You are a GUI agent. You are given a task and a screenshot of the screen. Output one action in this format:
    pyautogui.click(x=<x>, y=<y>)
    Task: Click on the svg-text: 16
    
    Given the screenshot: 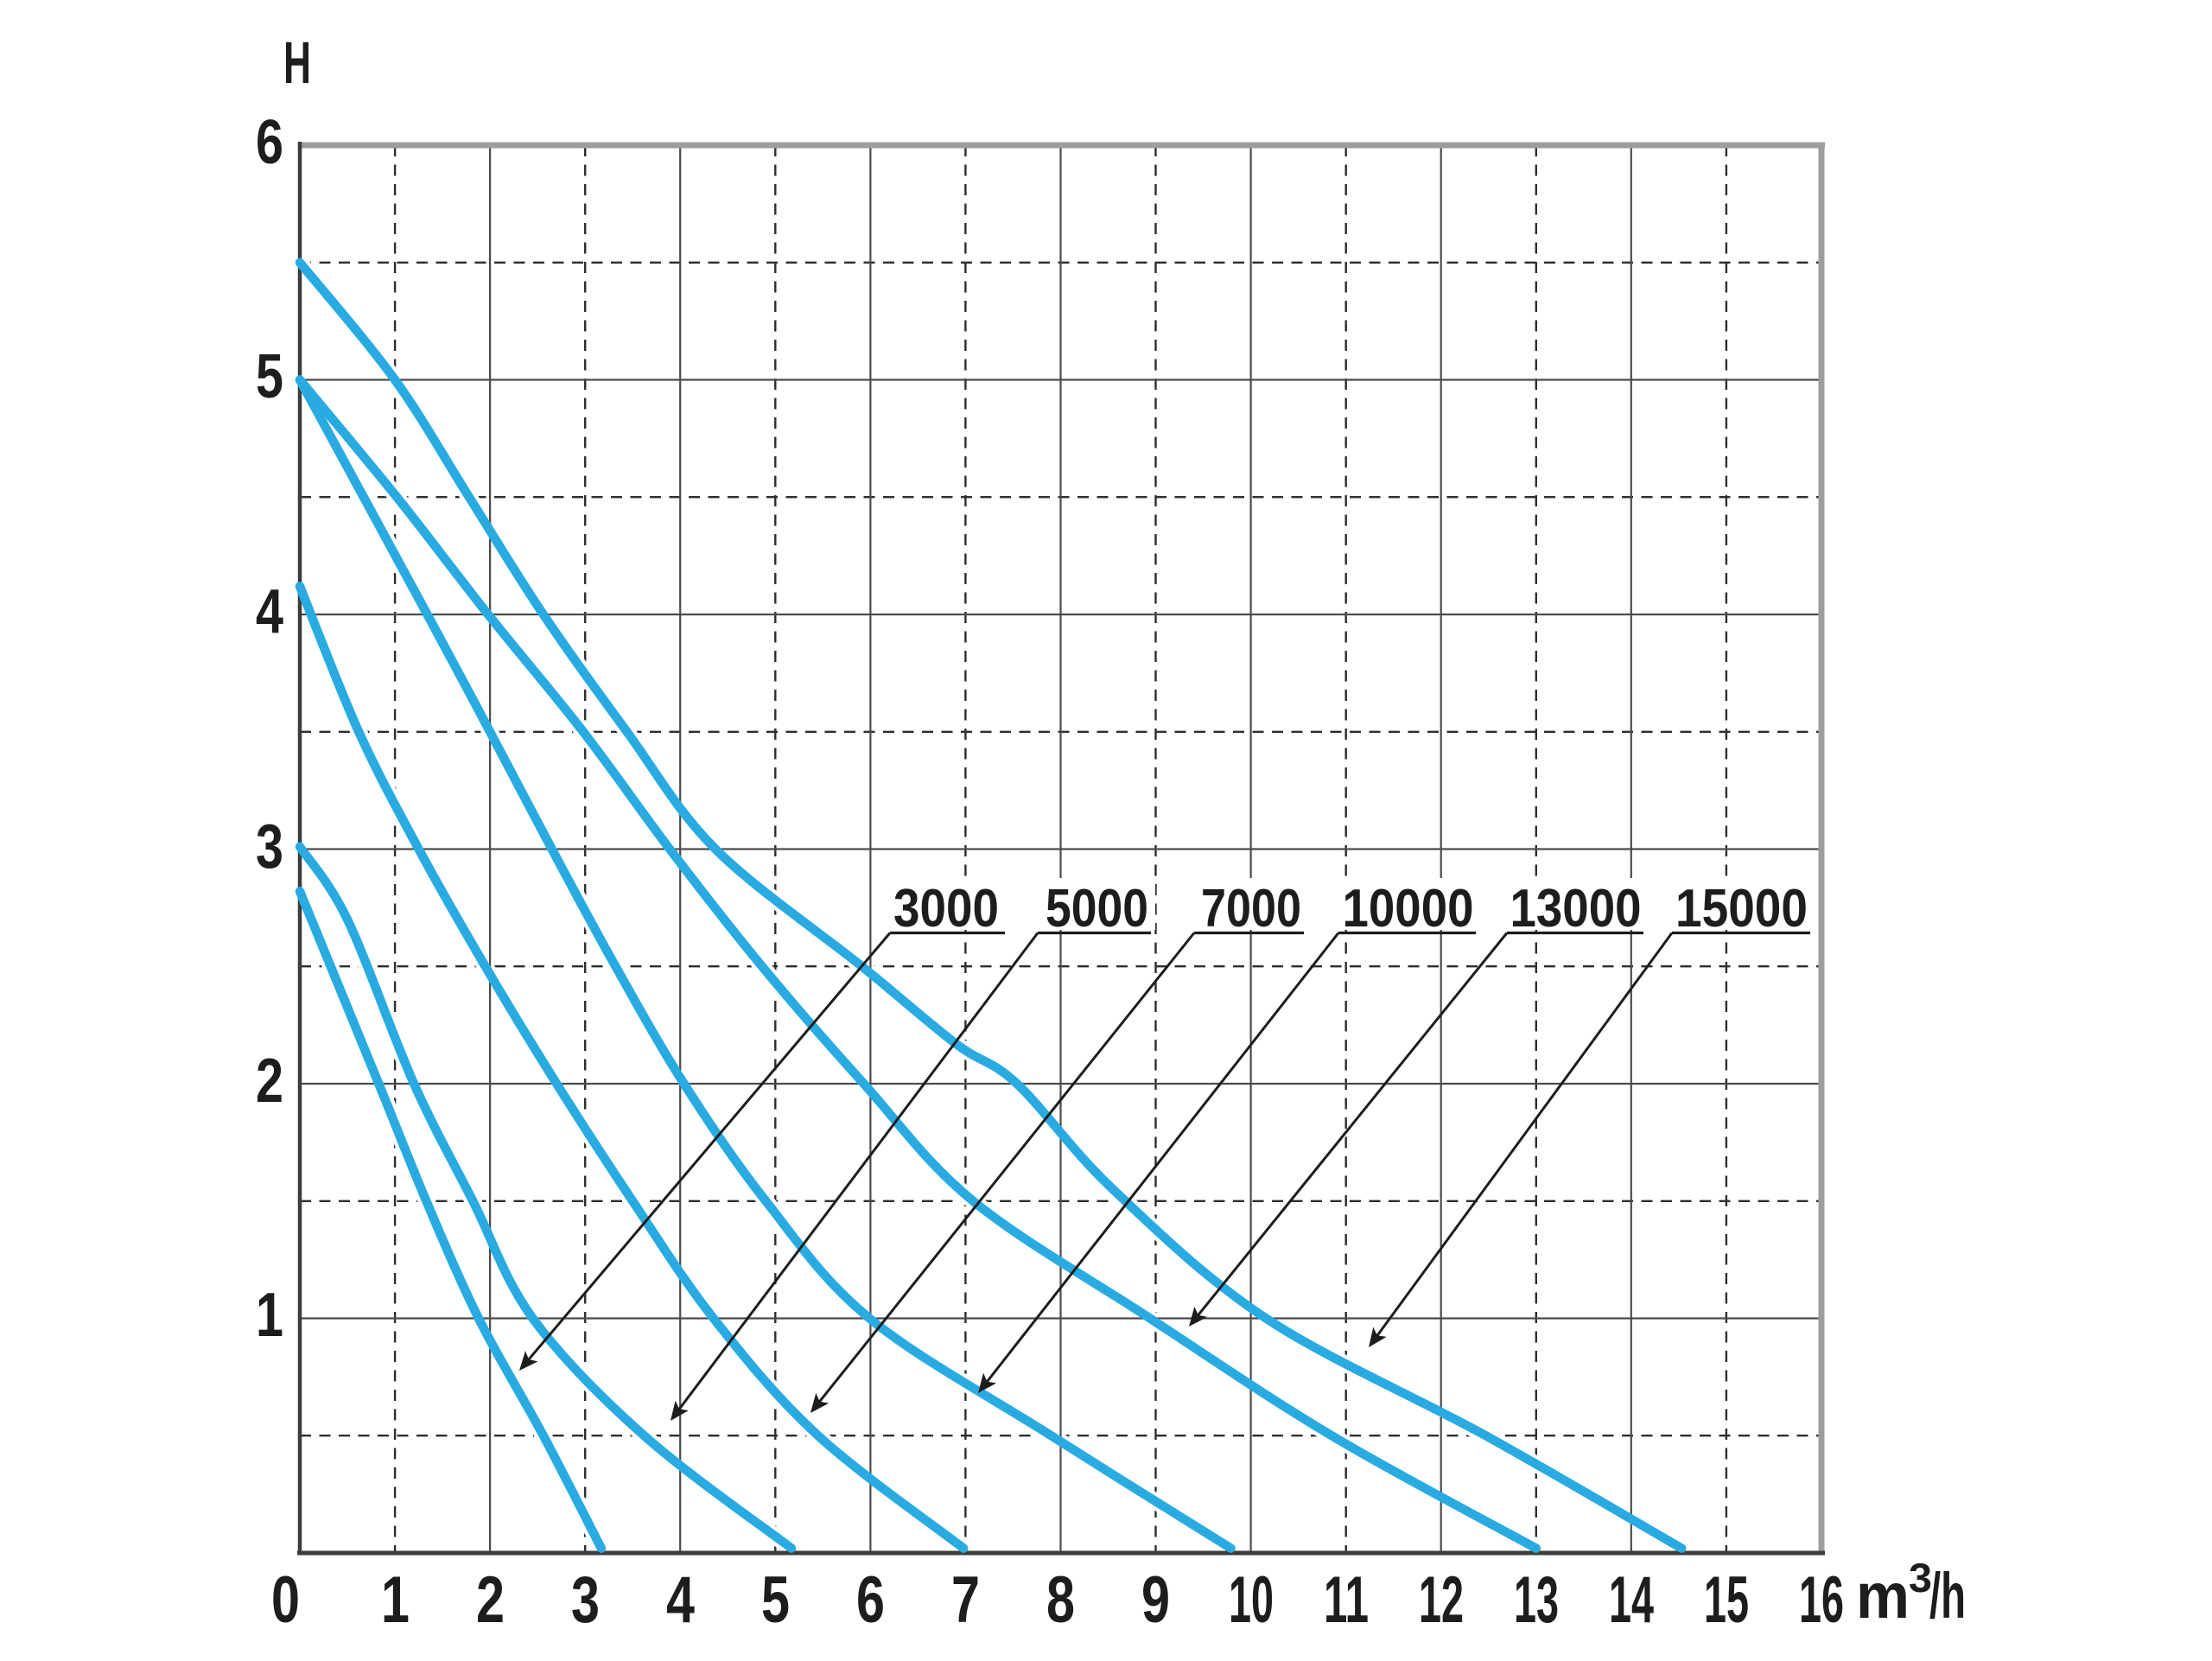 What is the action you would take?
    pyautogui.click(x=1821, y=1600)
    